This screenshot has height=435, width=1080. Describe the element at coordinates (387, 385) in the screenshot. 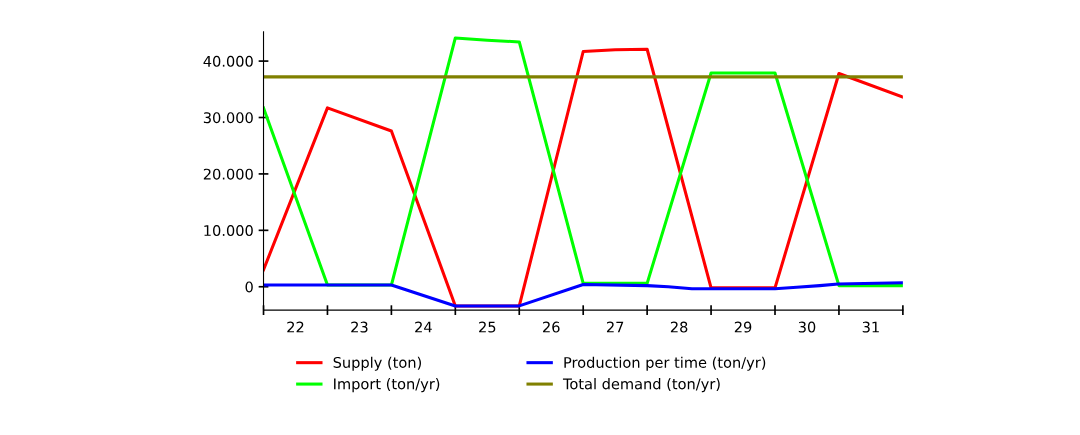

I see `legend-label: Import (ton/yr)` at that location.